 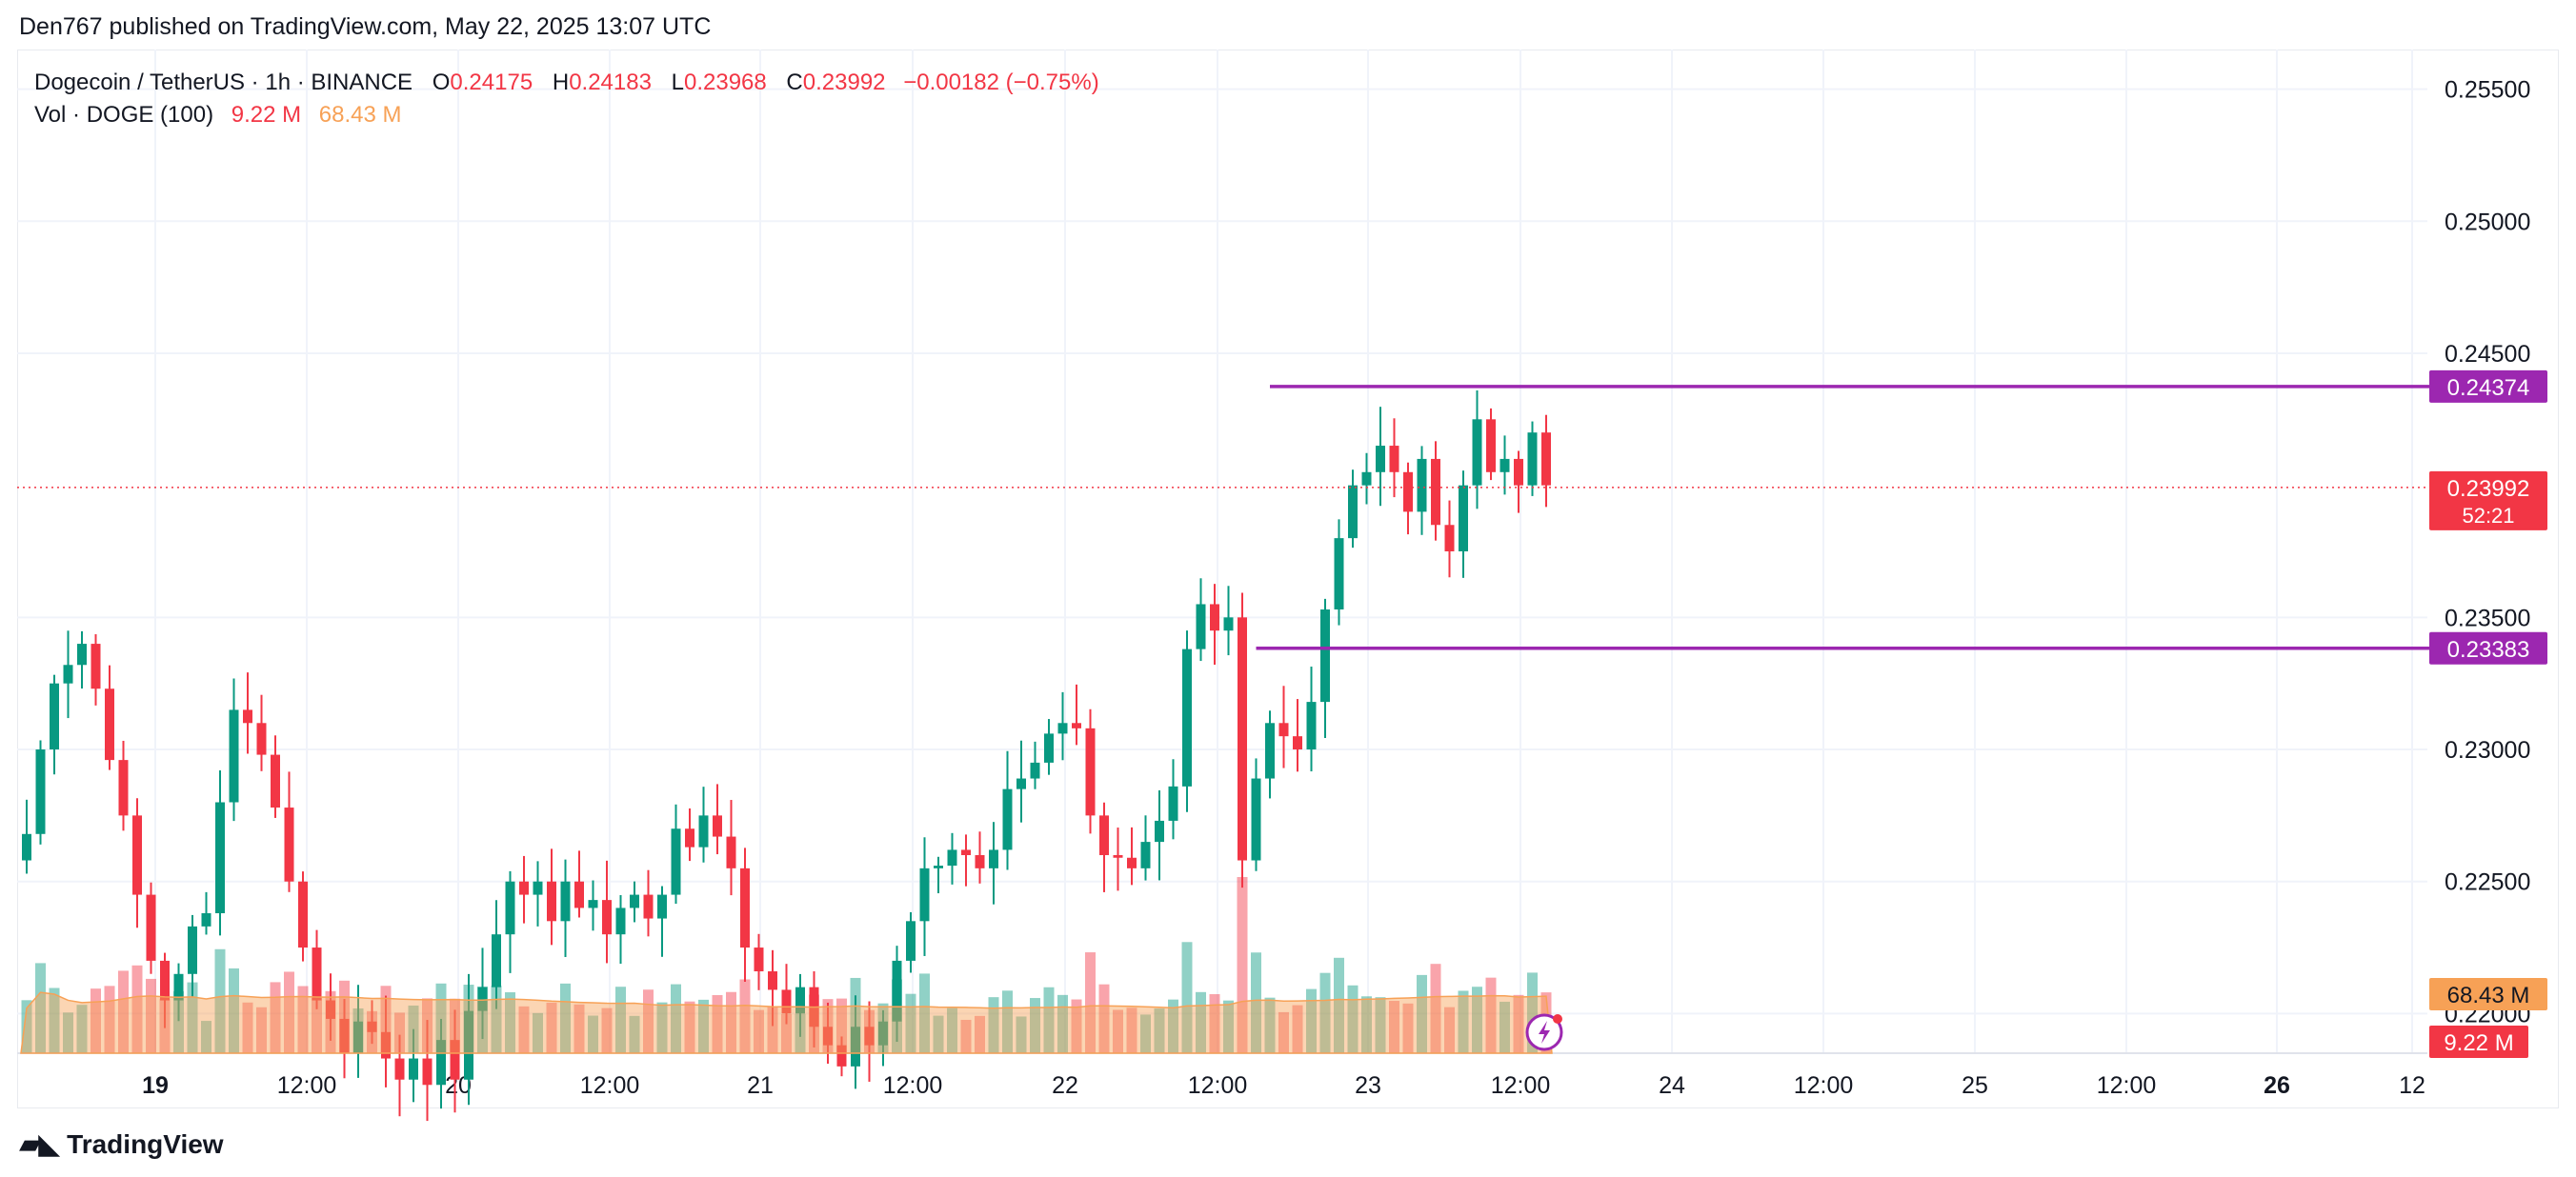 What do you see at coordinates (442, 82) in the screenshot?
I see `legend-open-label: O` at bounding box center [442, 82].